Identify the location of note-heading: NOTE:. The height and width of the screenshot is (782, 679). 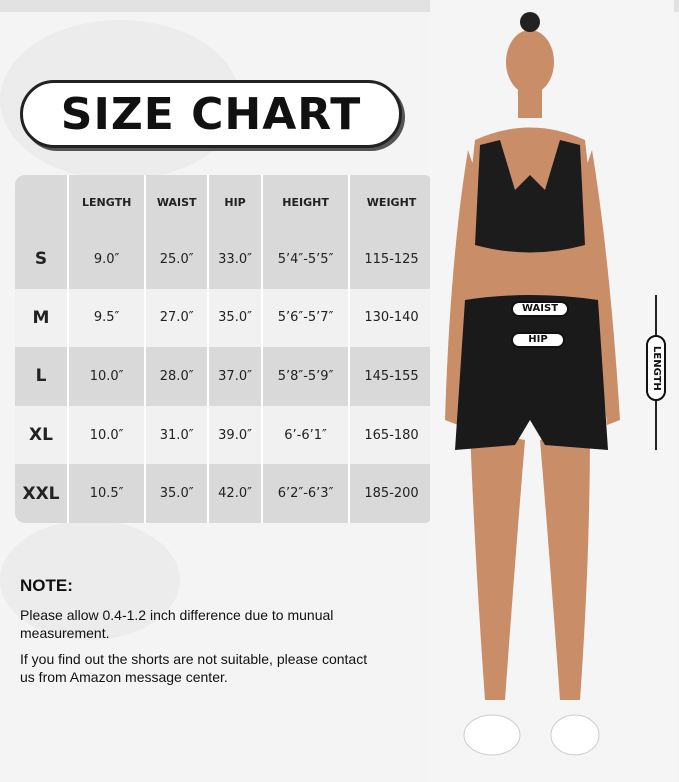
(46, 585).